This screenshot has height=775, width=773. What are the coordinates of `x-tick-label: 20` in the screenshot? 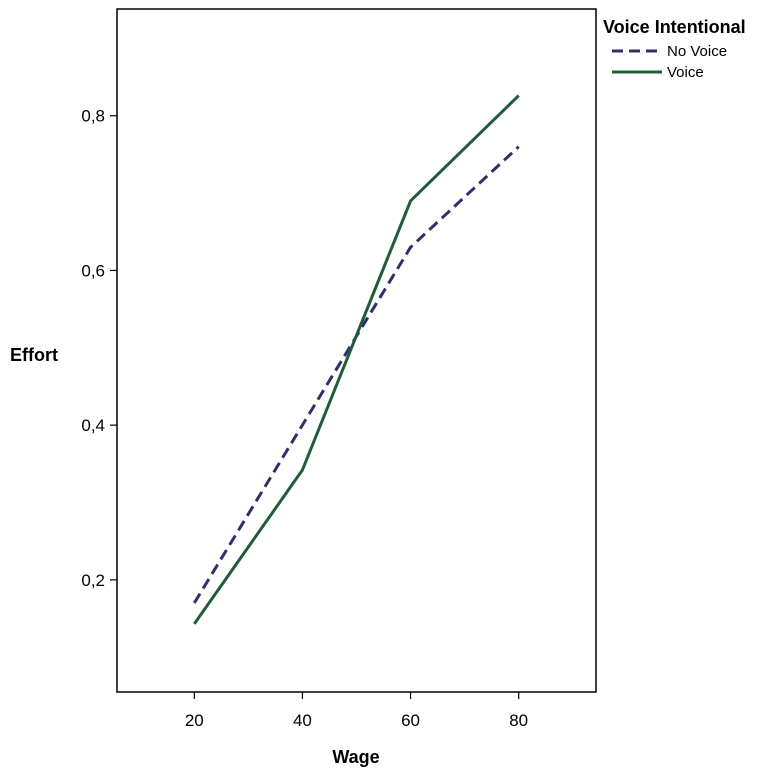 It's located at (194, 720).